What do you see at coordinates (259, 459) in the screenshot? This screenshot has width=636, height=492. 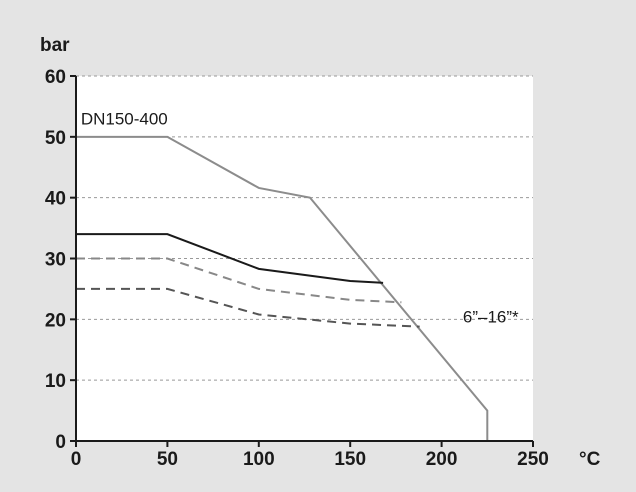 I see `x-tick-label: 100` at bounding box center [259, 459].